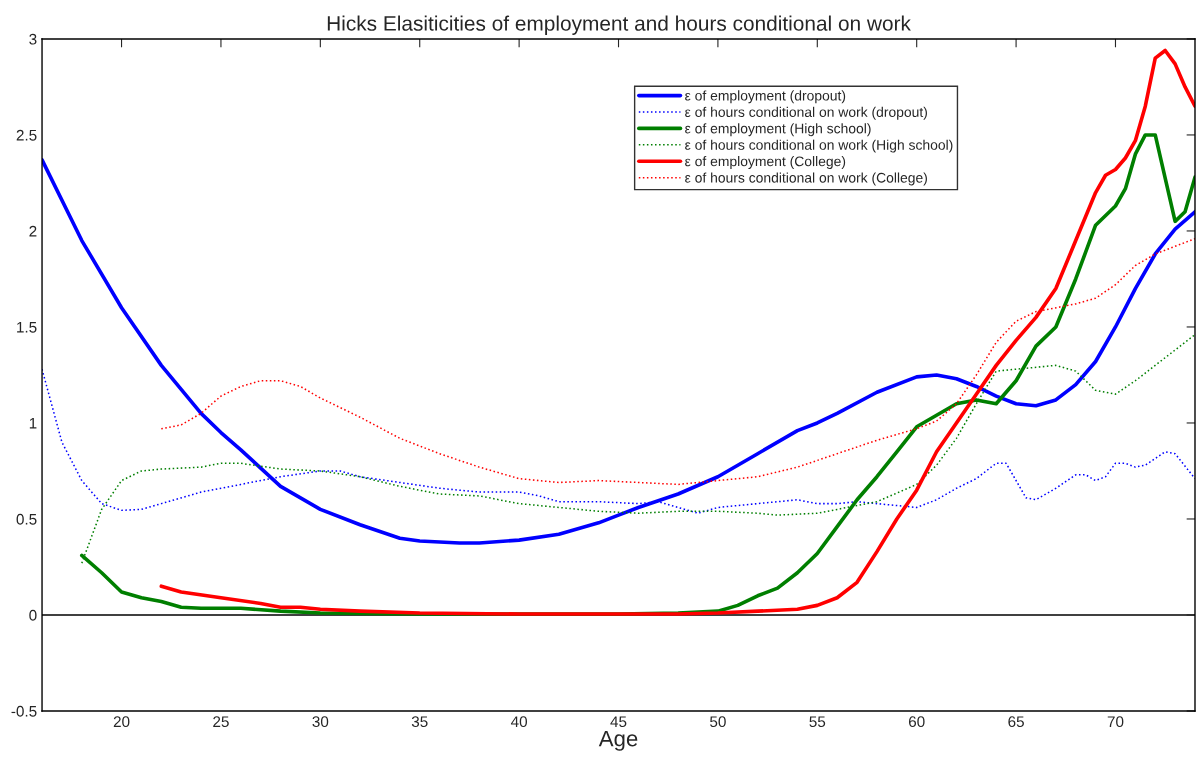  Describe the element at coordinates (27, 327) in the screenshot. I see `y-tick-label: 1.5` at that location.